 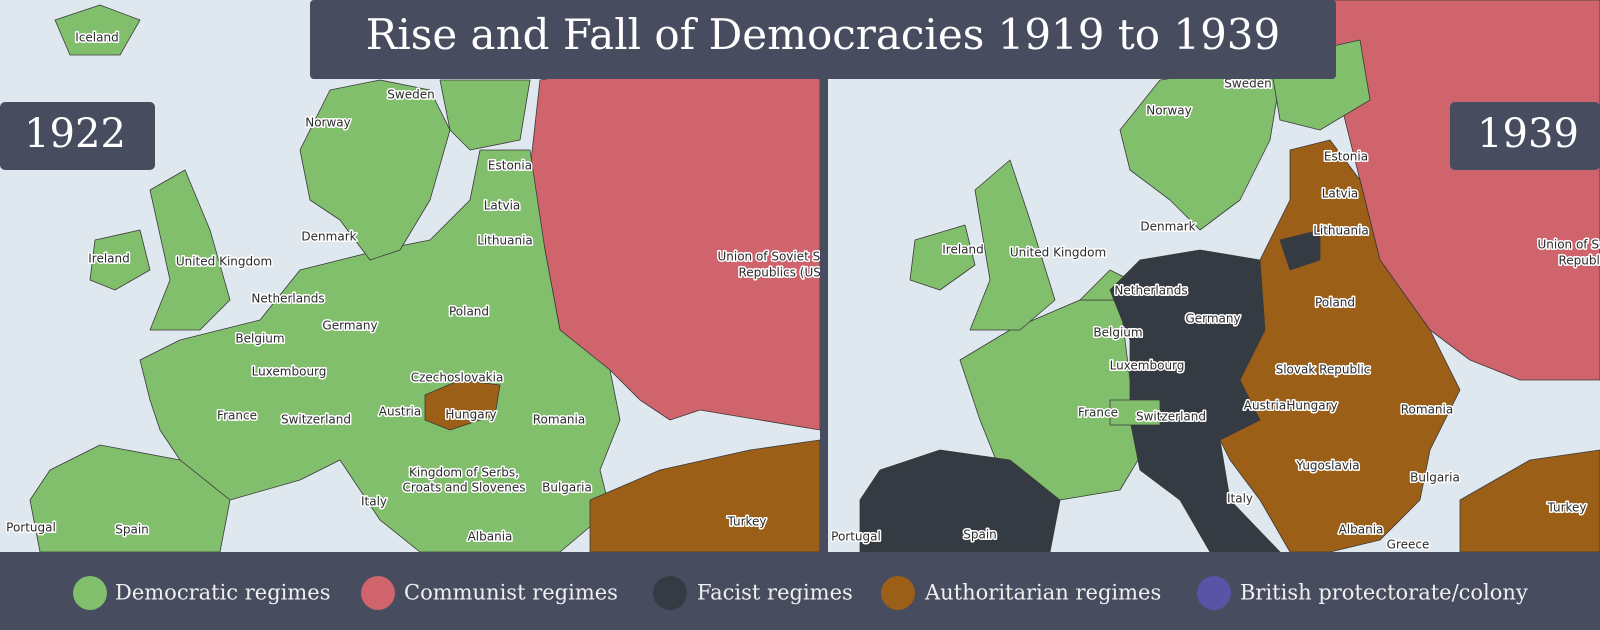 What do you see at coordinates (457, 378) in the screenshot?
I see `country-label: Czechoslovakia` at bounding box center [457, 378].